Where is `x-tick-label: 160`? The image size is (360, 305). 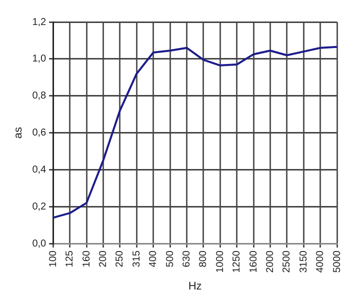 x-tick-label: 160 is located at coordinates (86, 259).